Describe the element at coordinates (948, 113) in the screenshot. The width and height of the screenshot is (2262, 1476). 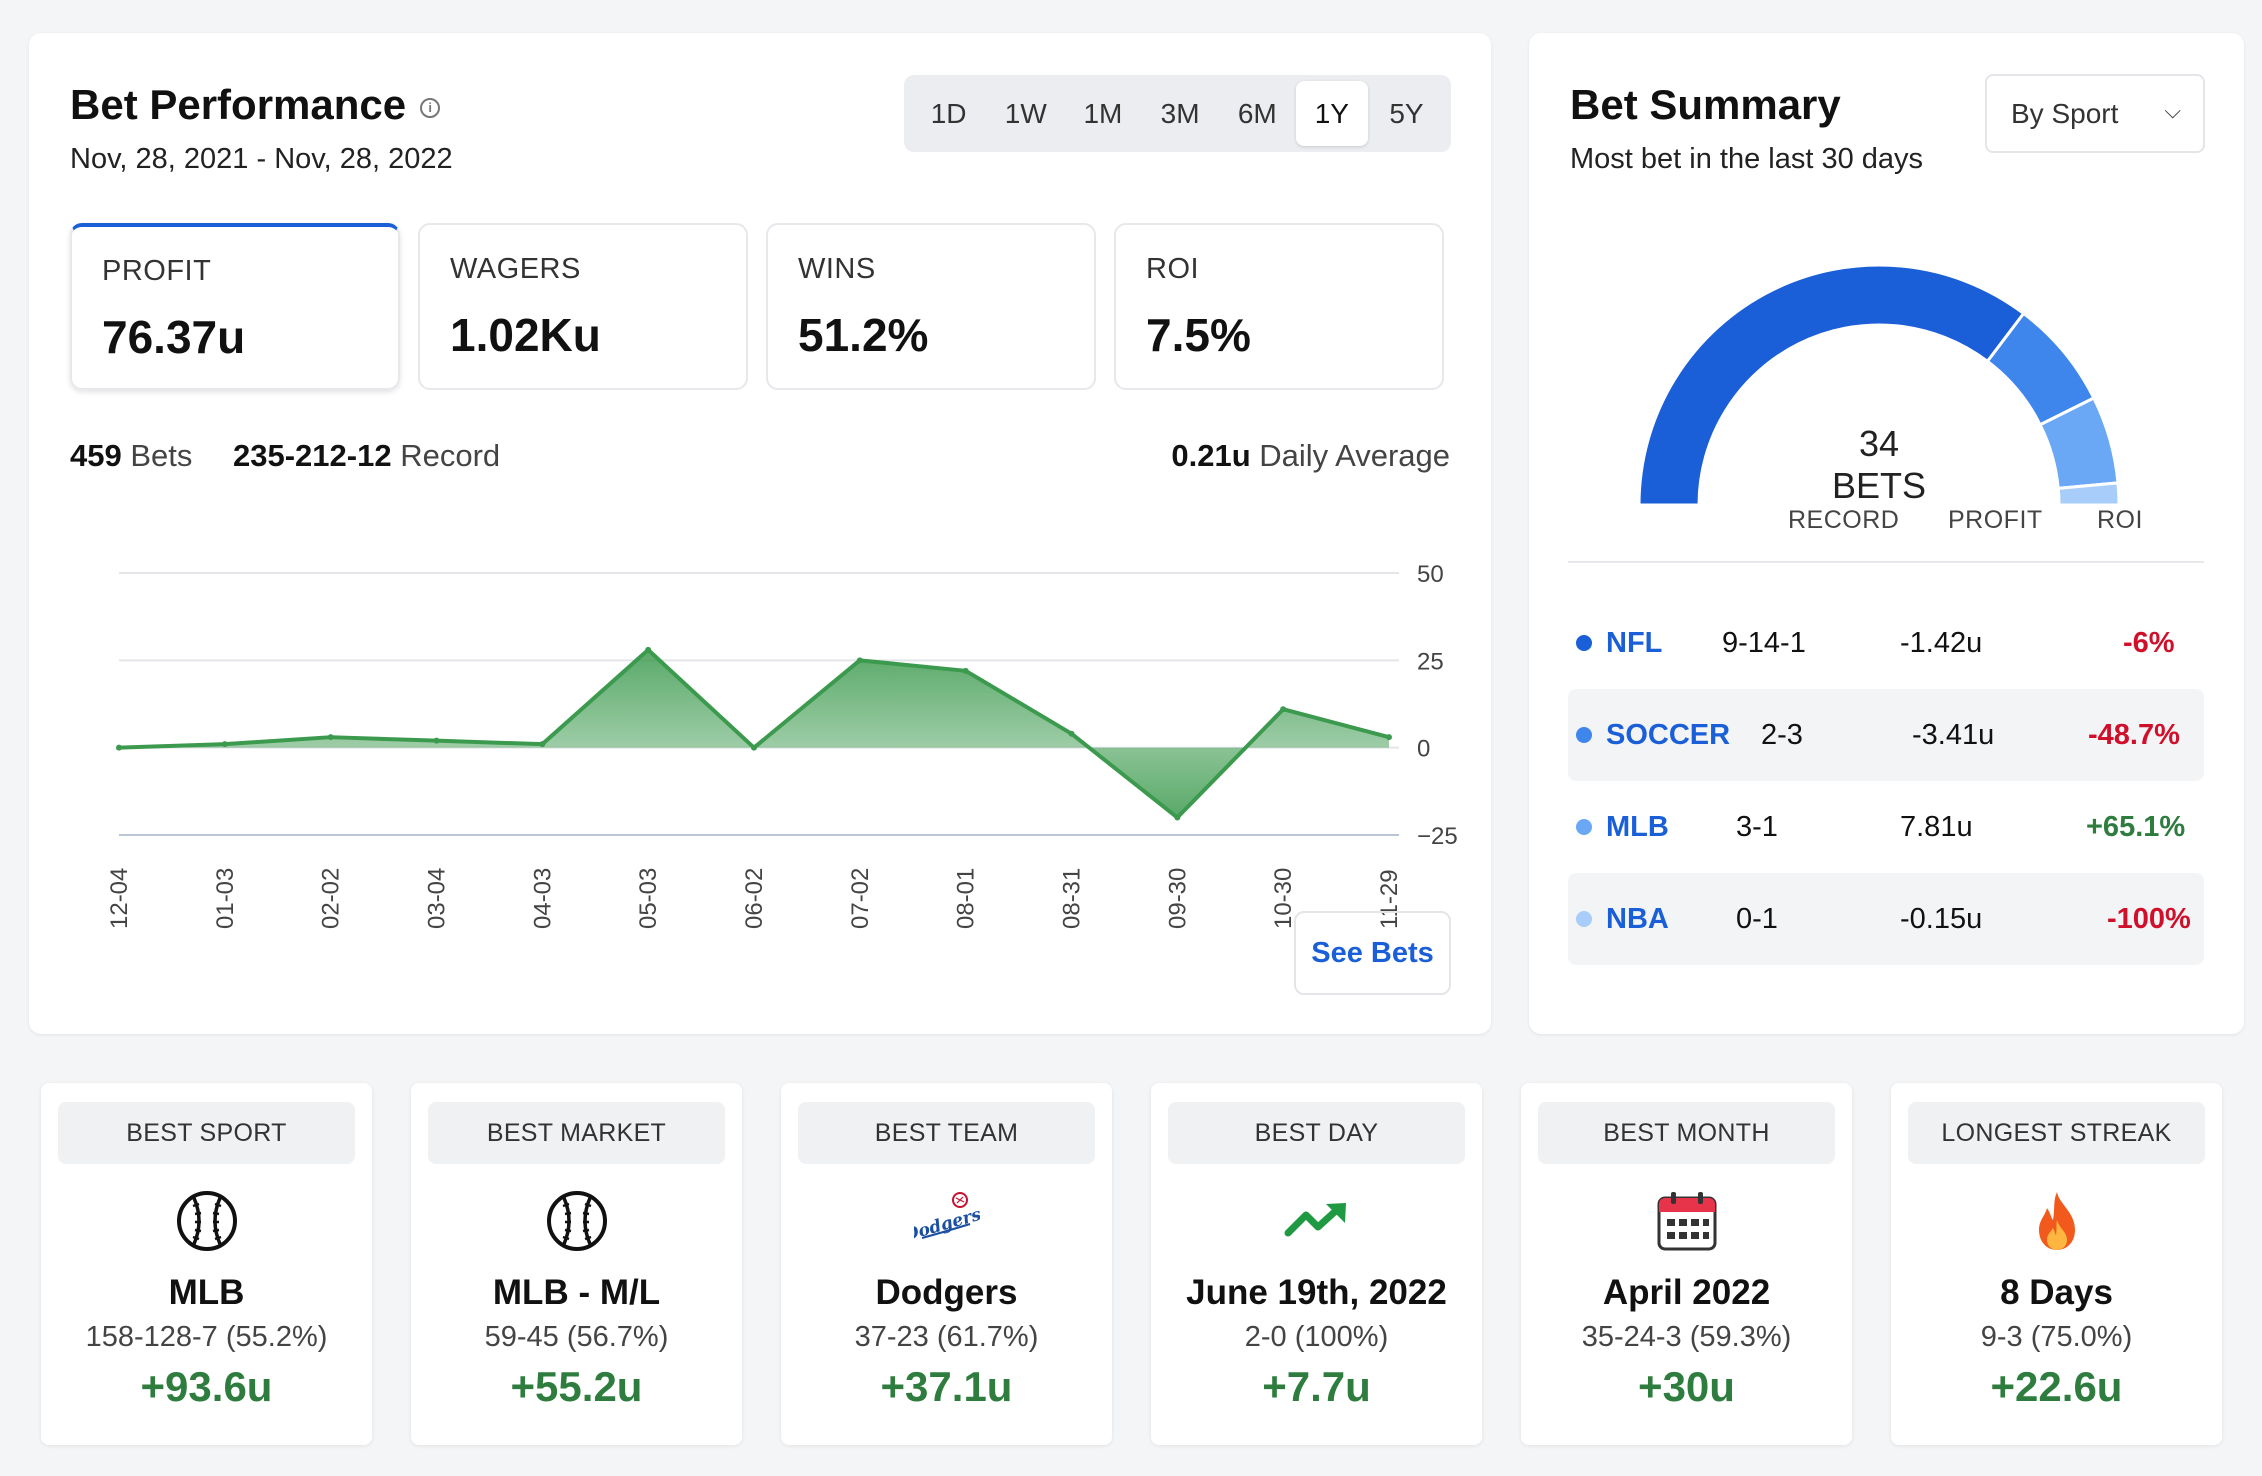
I see `range-1d: 1D` at that location.